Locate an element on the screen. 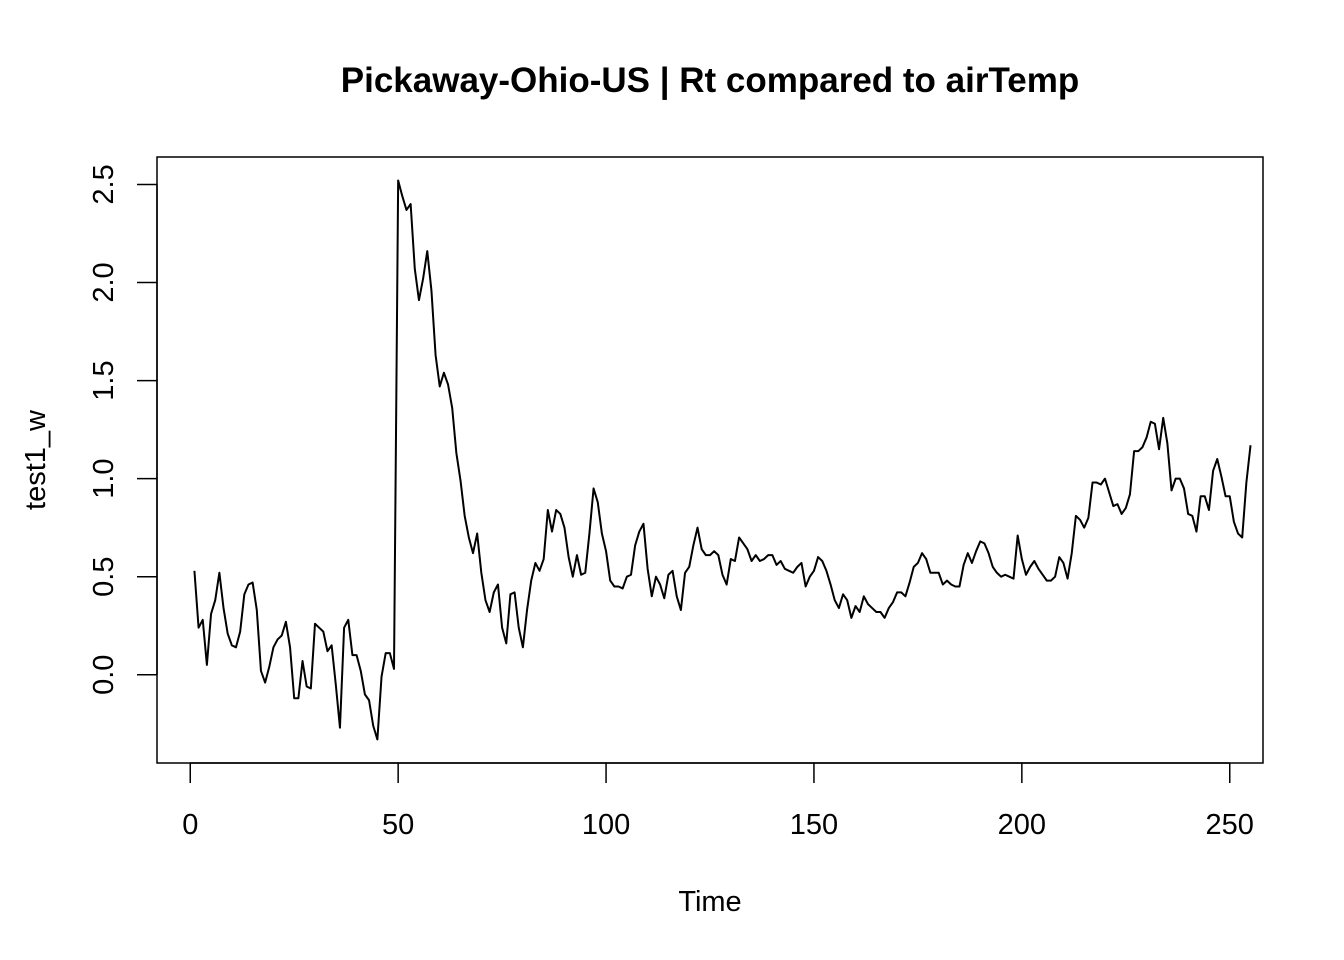 The image size is (1344, 960). x-axis-label: Time is located at coordinates (709, 902).